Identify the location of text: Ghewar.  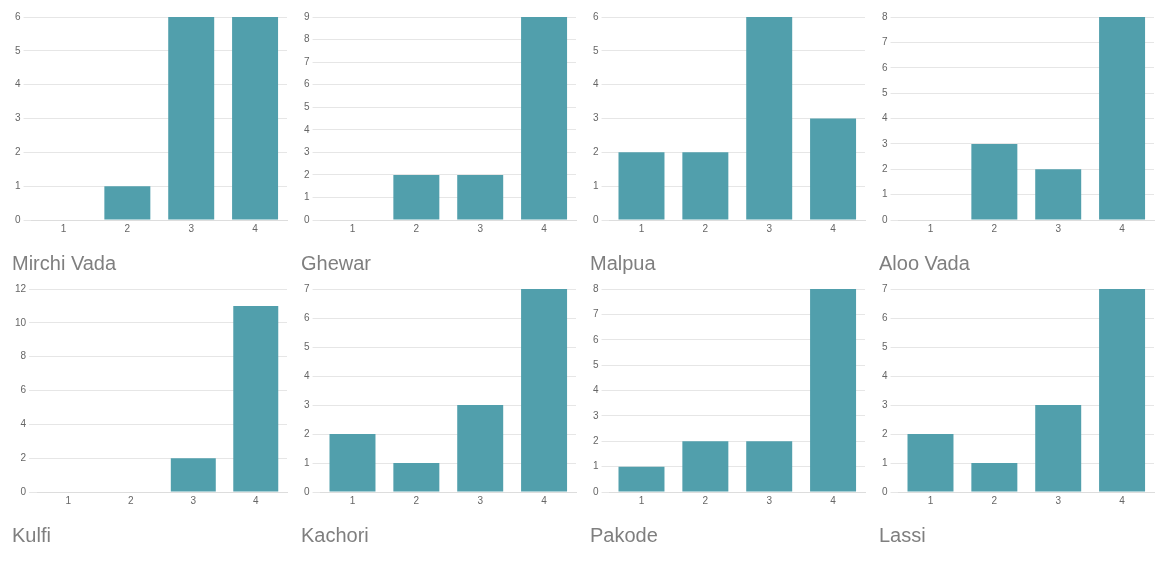
(336, 262).